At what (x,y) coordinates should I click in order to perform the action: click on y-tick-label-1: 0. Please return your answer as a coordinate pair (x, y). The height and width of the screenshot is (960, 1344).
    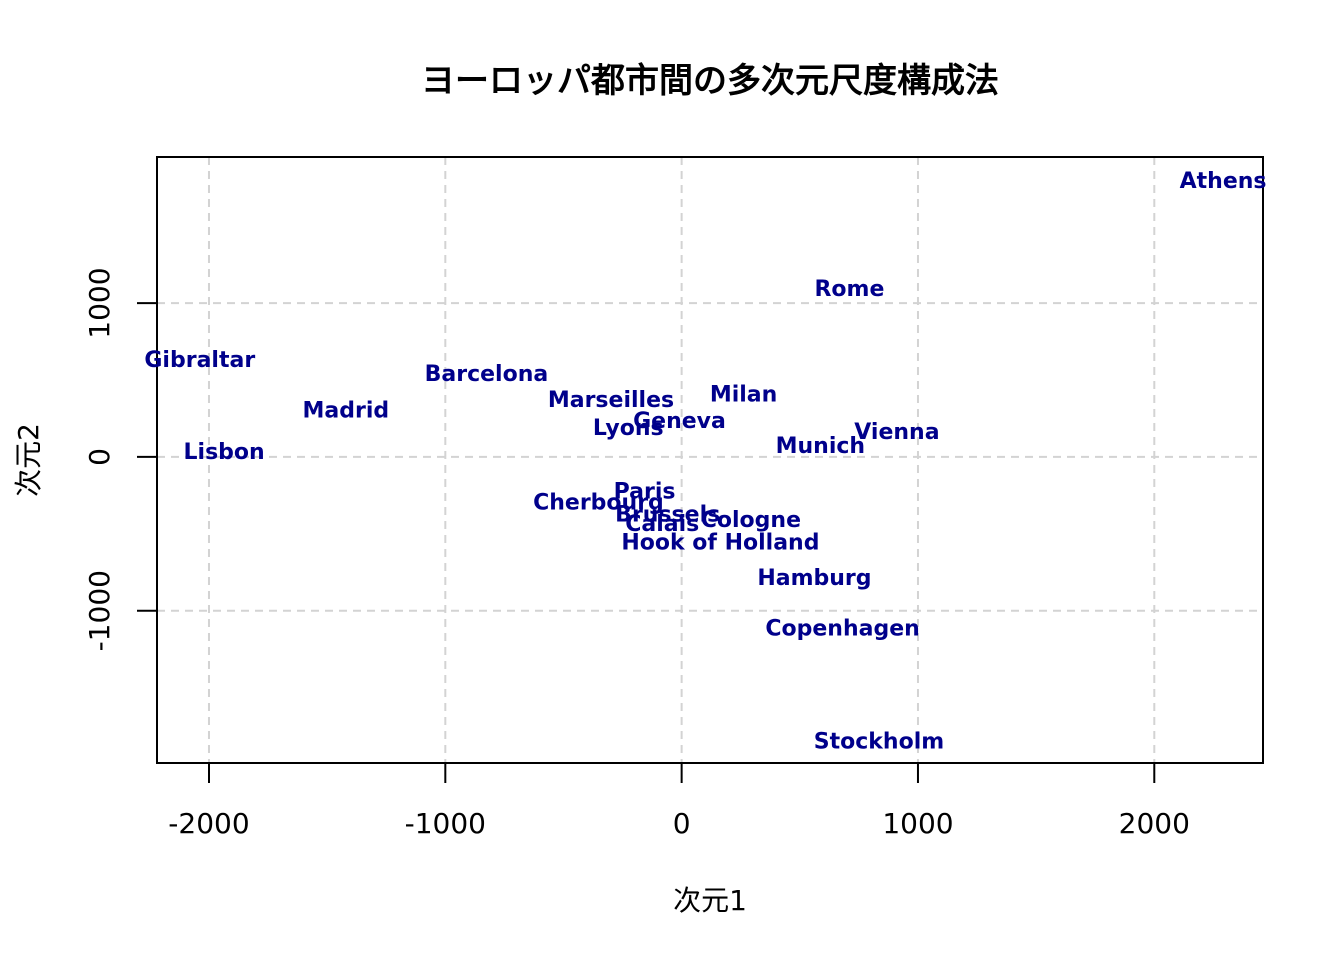
    Looking at the image, I should click on (99, 457).